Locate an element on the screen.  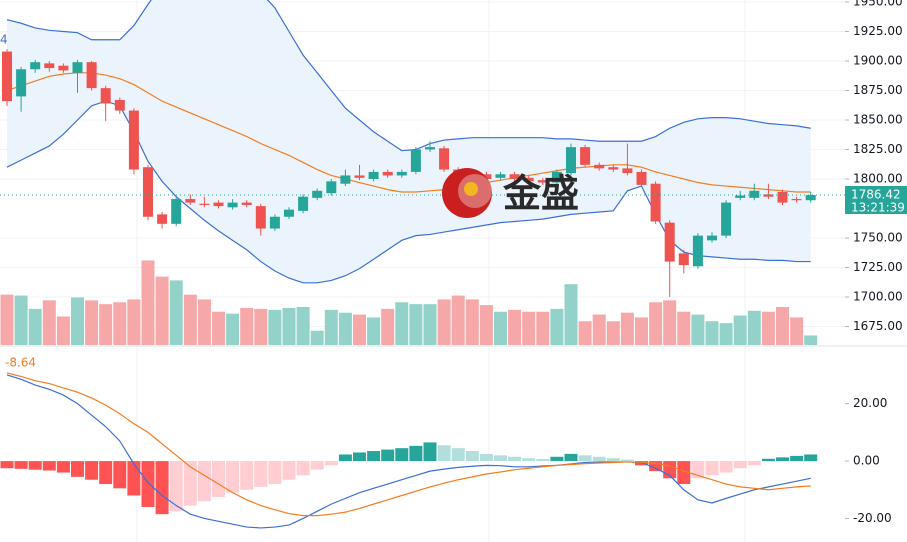
y-tick-label: -20.00 is located at coordinates (872, 518).